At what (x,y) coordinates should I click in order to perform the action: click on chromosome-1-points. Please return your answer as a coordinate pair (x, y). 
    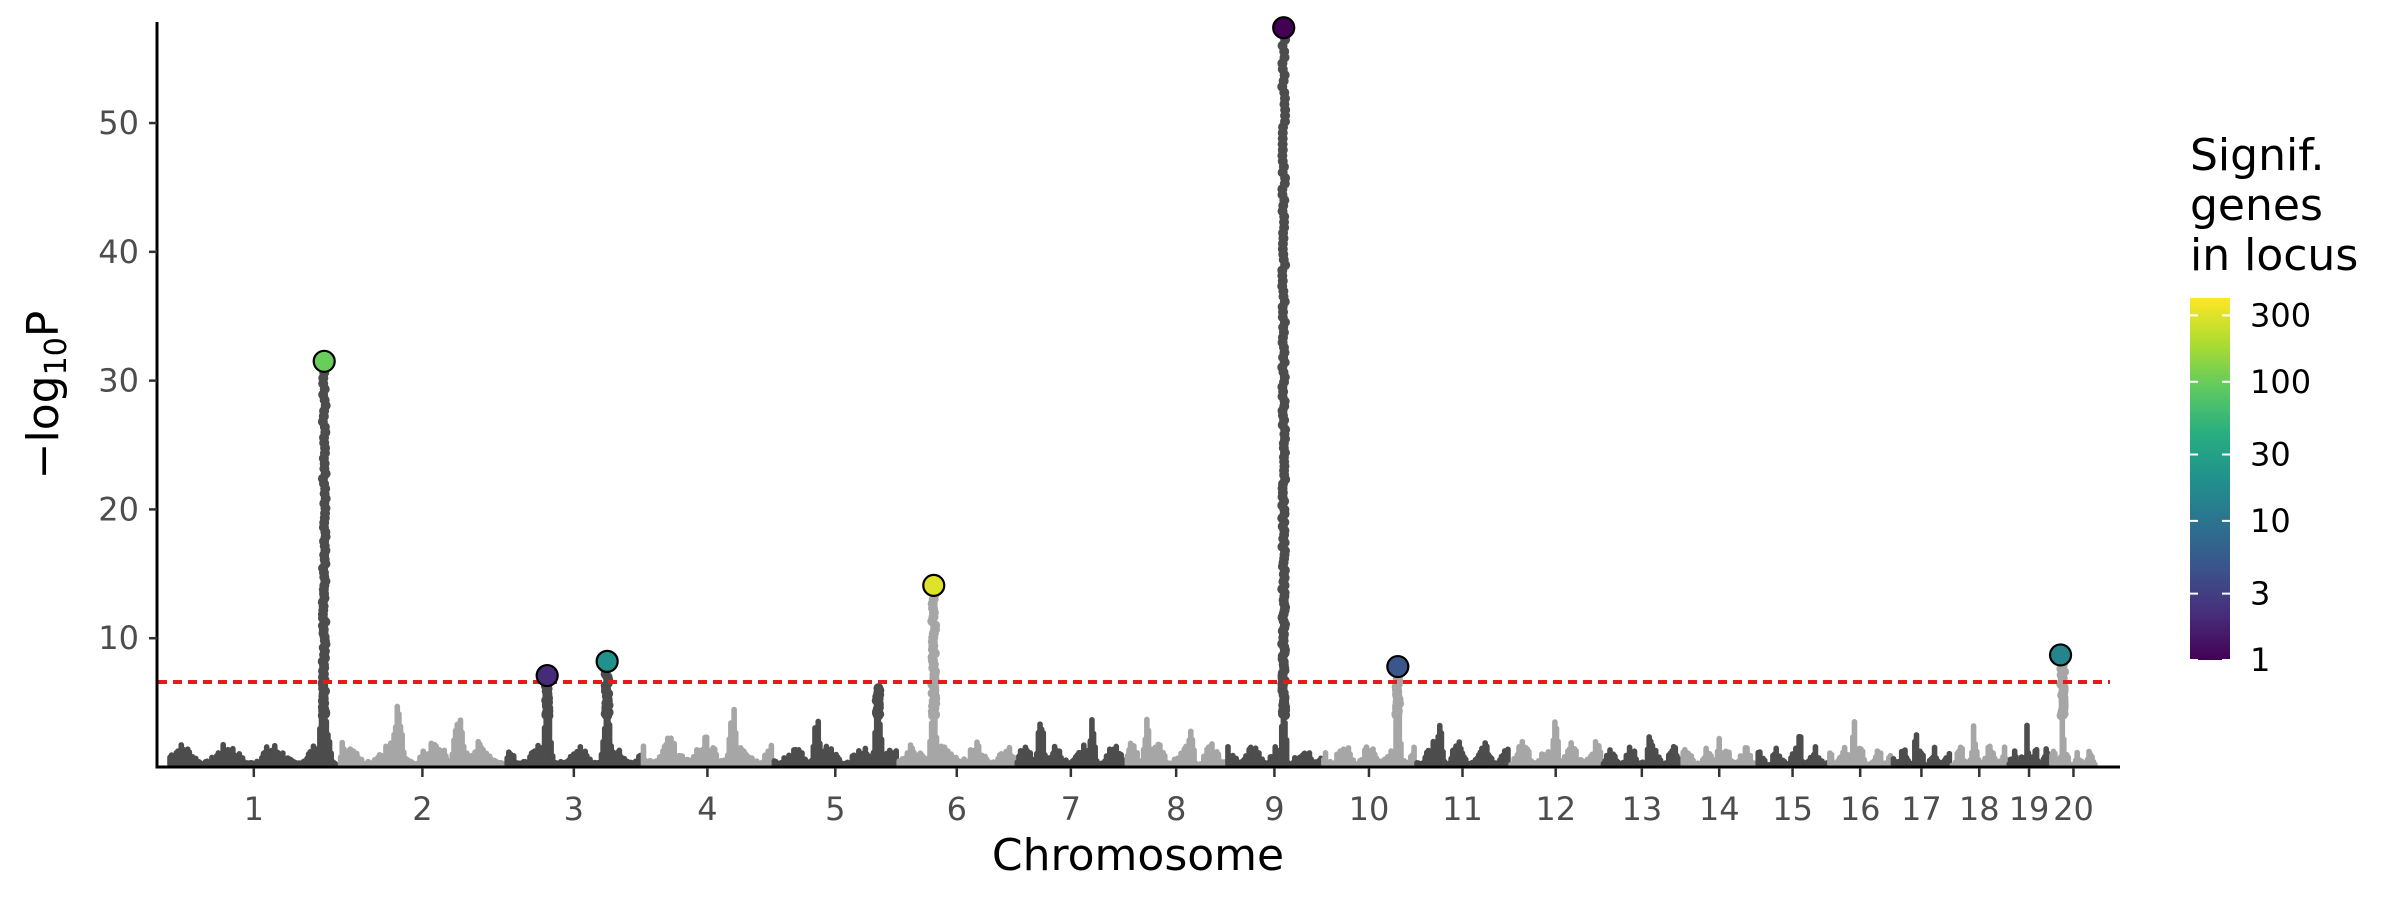
    Looking at the image, I should click on (254, 564).